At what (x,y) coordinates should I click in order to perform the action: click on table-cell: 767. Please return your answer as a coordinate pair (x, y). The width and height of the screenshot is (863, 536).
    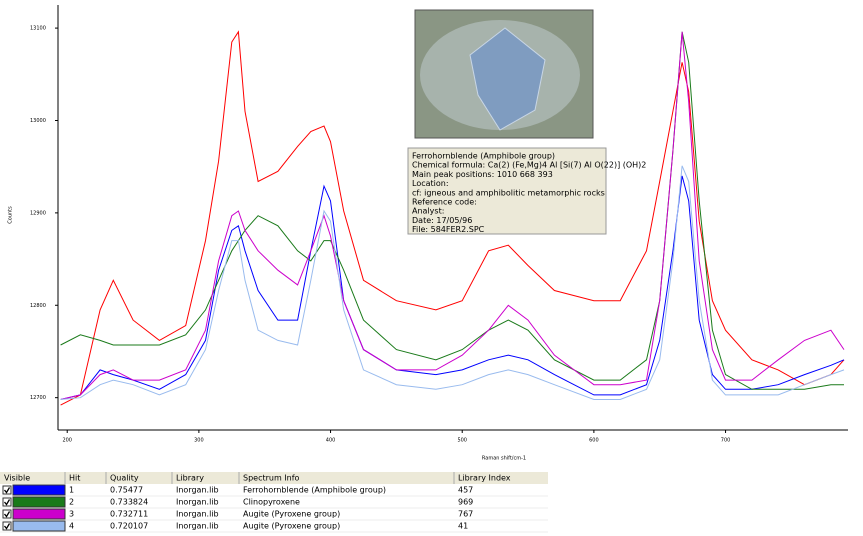
    Looking at the image, I should click on (465, 514).